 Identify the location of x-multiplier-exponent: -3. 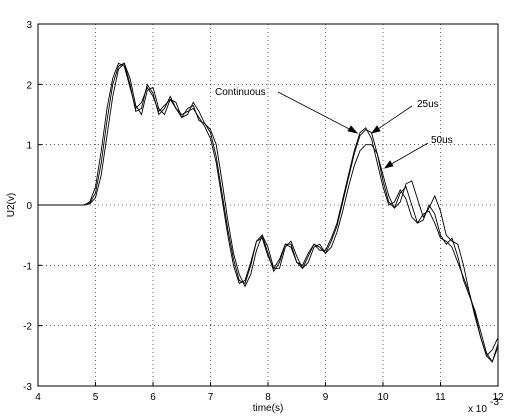
(494, 402).